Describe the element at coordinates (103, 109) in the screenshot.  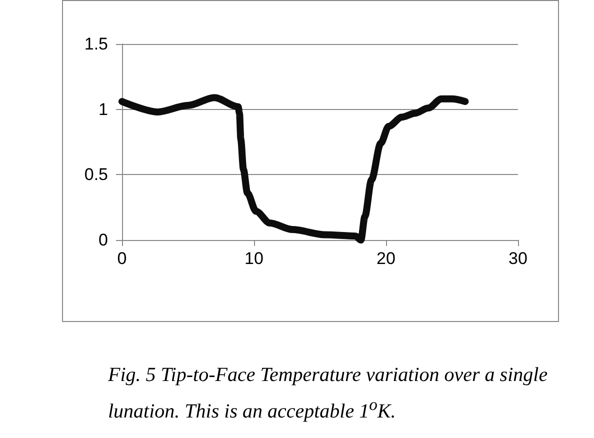
I see `y-tick-label: 1` at that location.